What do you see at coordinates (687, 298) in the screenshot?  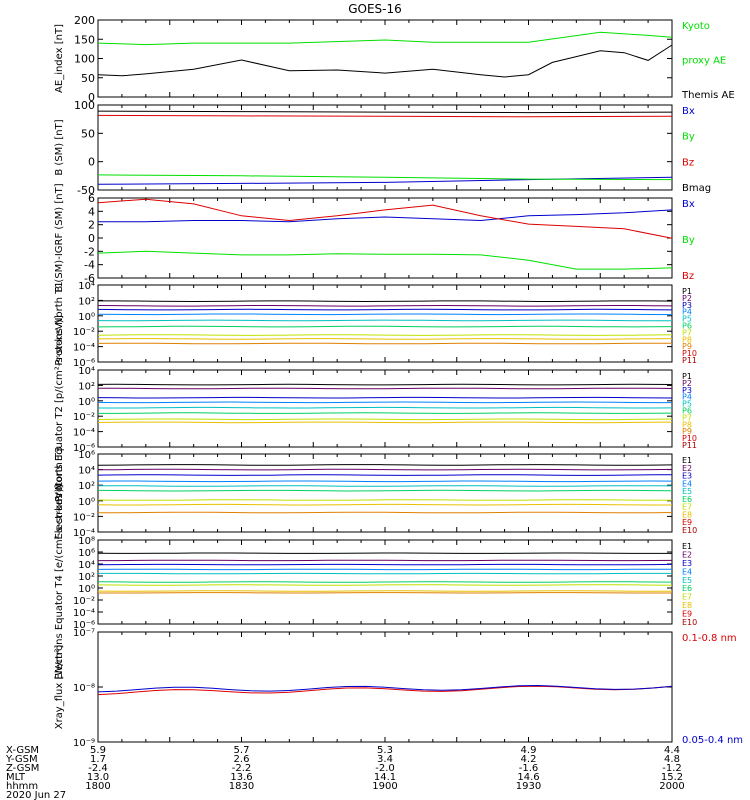 I see `legend-entry: P2` at bounding box center [687, 298].